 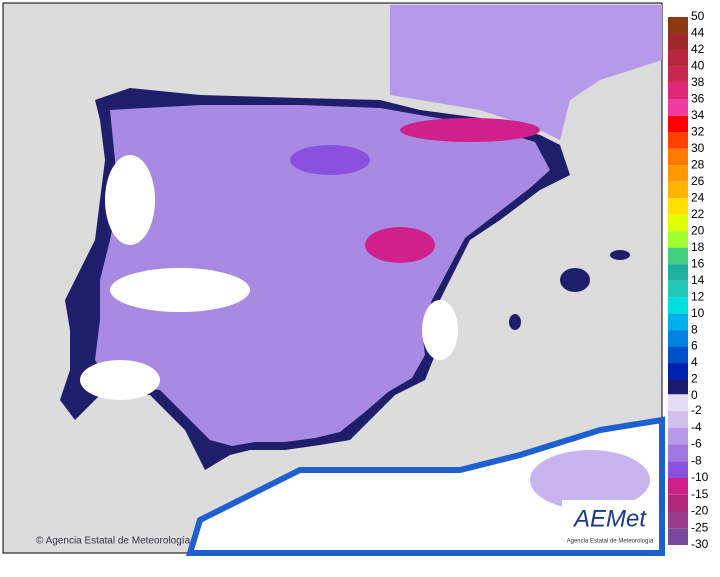 I want to click on logo-box, so click(x=610, y=524).